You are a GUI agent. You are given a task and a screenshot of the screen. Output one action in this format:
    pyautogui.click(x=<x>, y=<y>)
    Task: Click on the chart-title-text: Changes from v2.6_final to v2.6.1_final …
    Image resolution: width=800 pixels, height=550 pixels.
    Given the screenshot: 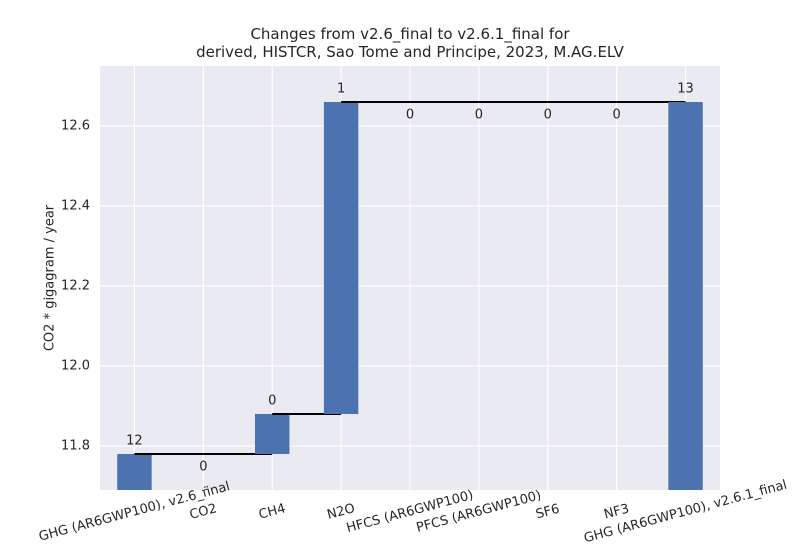 What is the action you would take?
    pyautogui.click(x=410, y=43)
    